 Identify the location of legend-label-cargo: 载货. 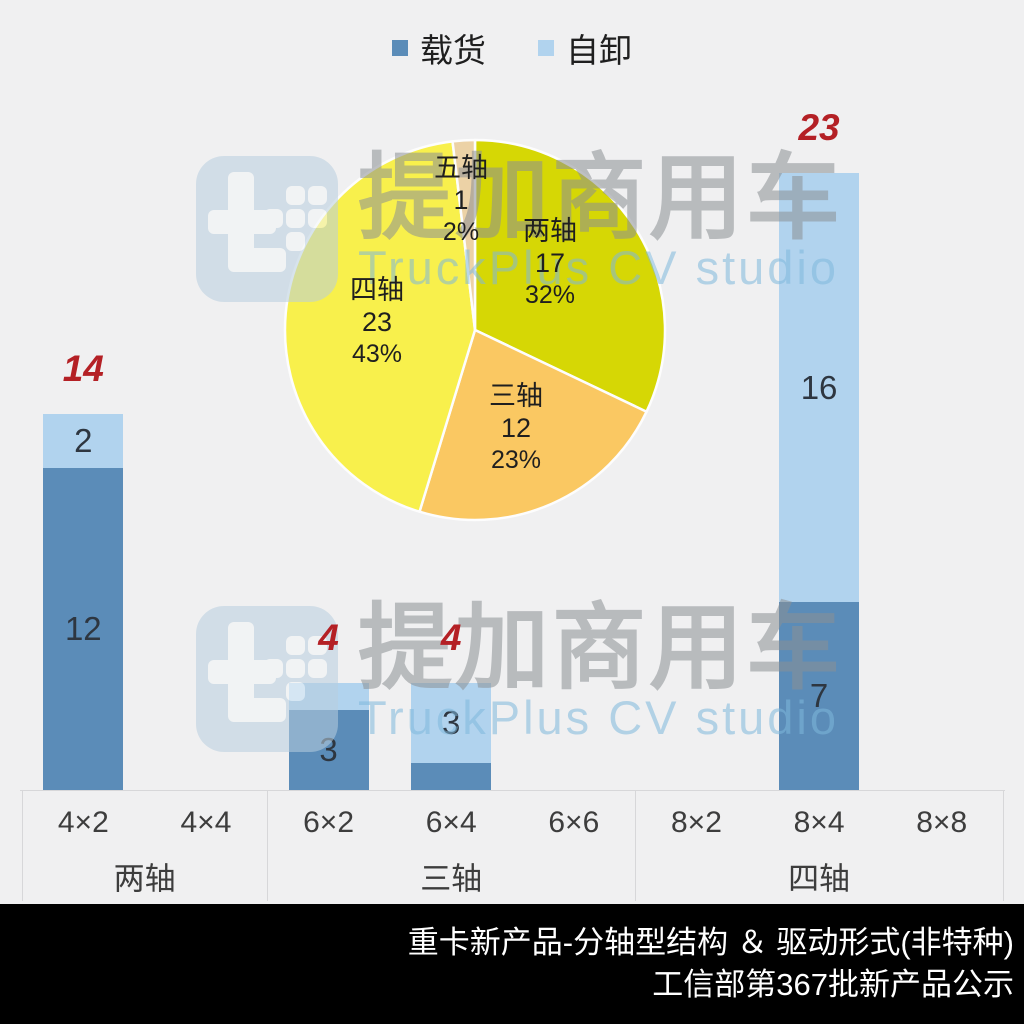
(453, 50).